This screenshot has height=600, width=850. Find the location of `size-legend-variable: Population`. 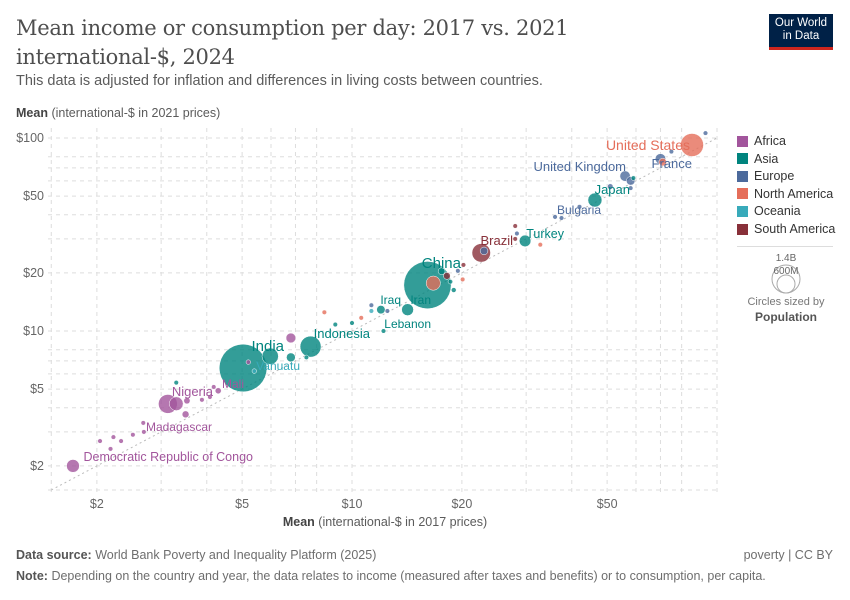

size-legend-variable: Population is located at coordinates (786, 317).